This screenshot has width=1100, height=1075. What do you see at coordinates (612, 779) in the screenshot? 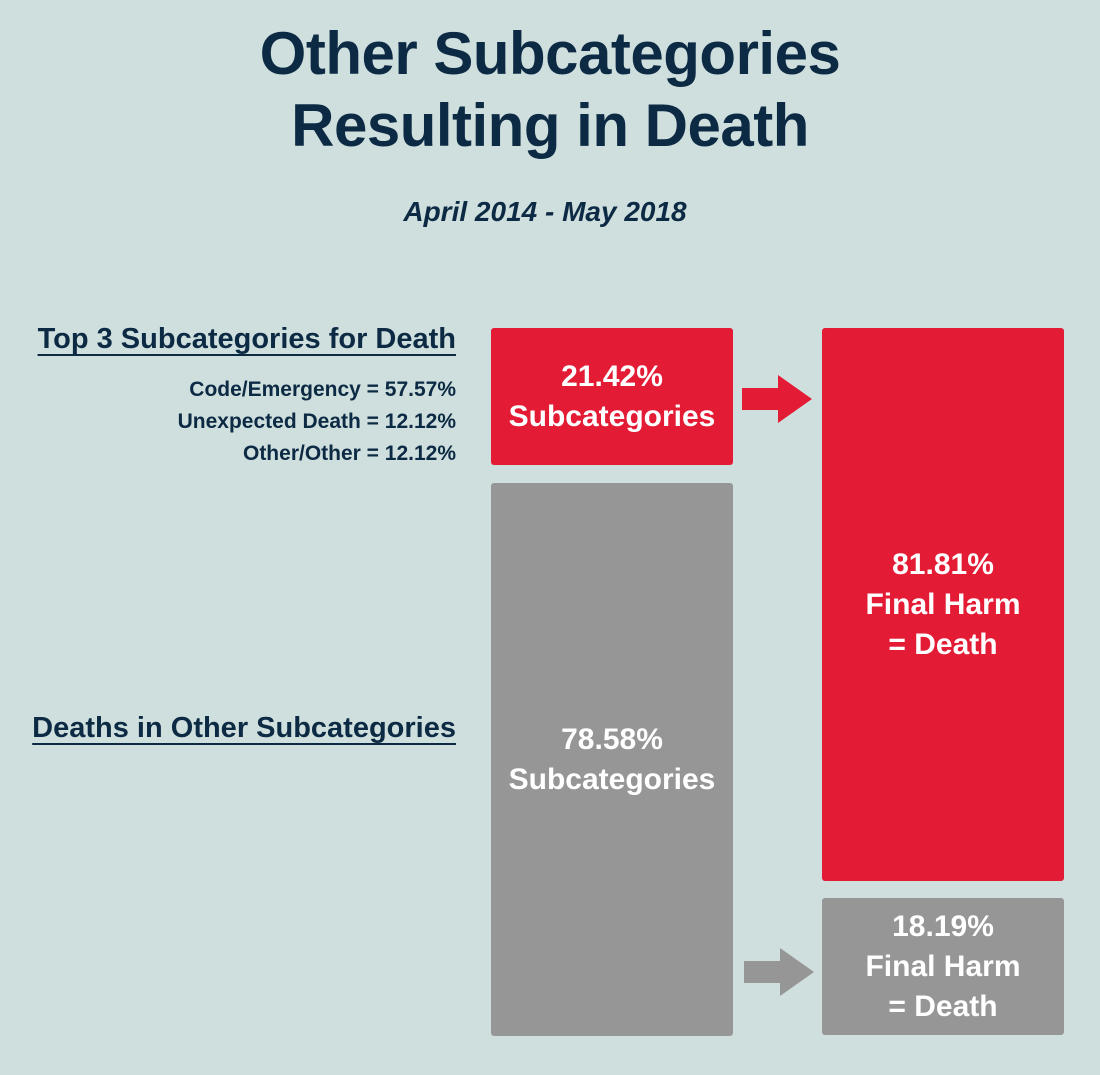
I see `other-label: Subcategories` at bounding box center [612, 779].